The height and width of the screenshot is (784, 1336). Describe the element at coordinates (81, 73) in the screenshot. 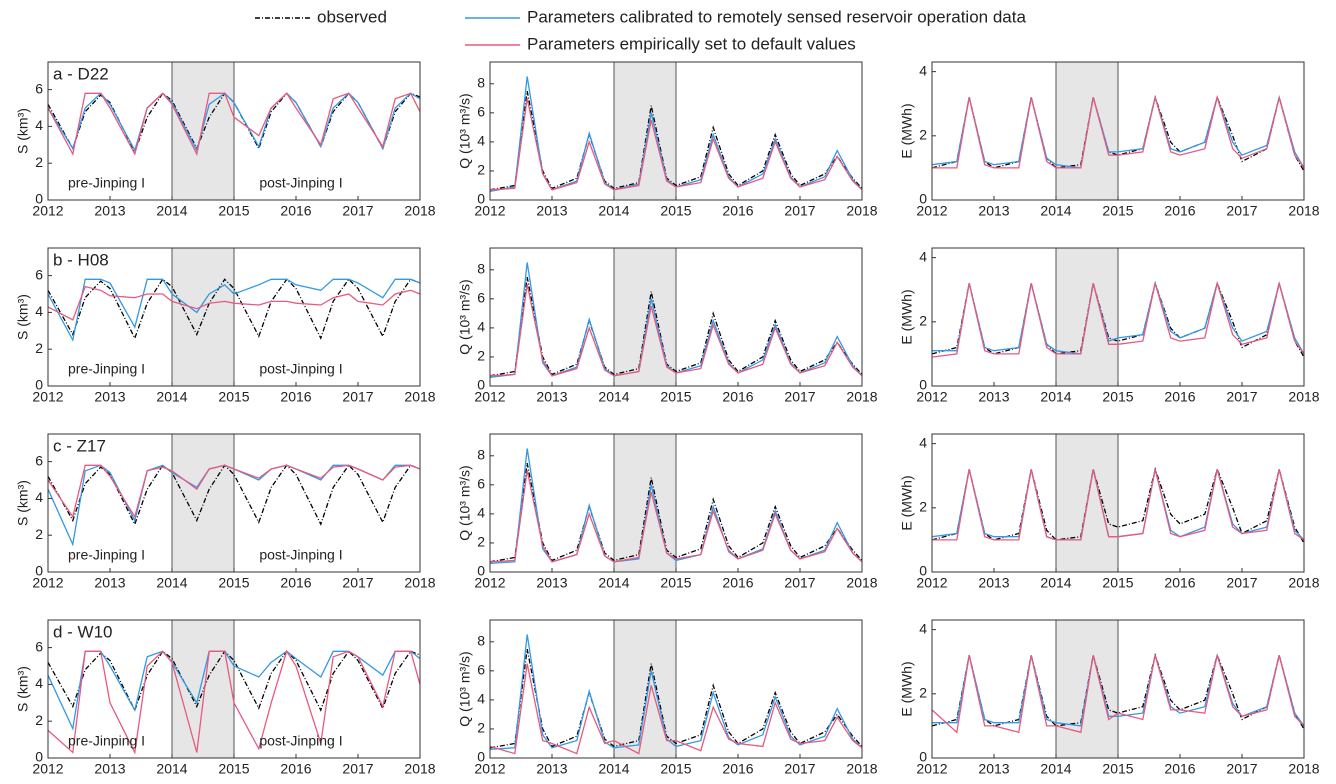

I see `panel-label: a - D22` at that location.